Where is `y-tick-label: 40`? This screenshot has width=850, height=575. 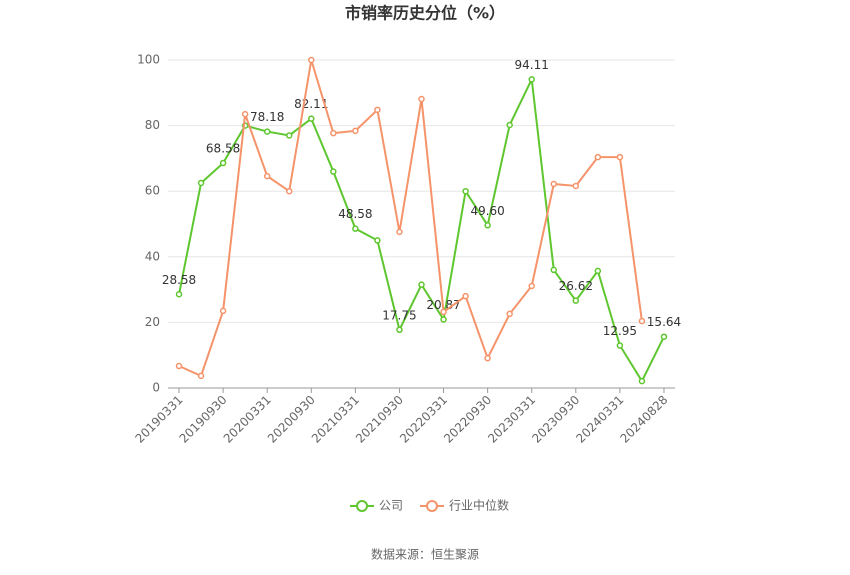
y-tick-label: 40 is located at coordinates (152, 256).